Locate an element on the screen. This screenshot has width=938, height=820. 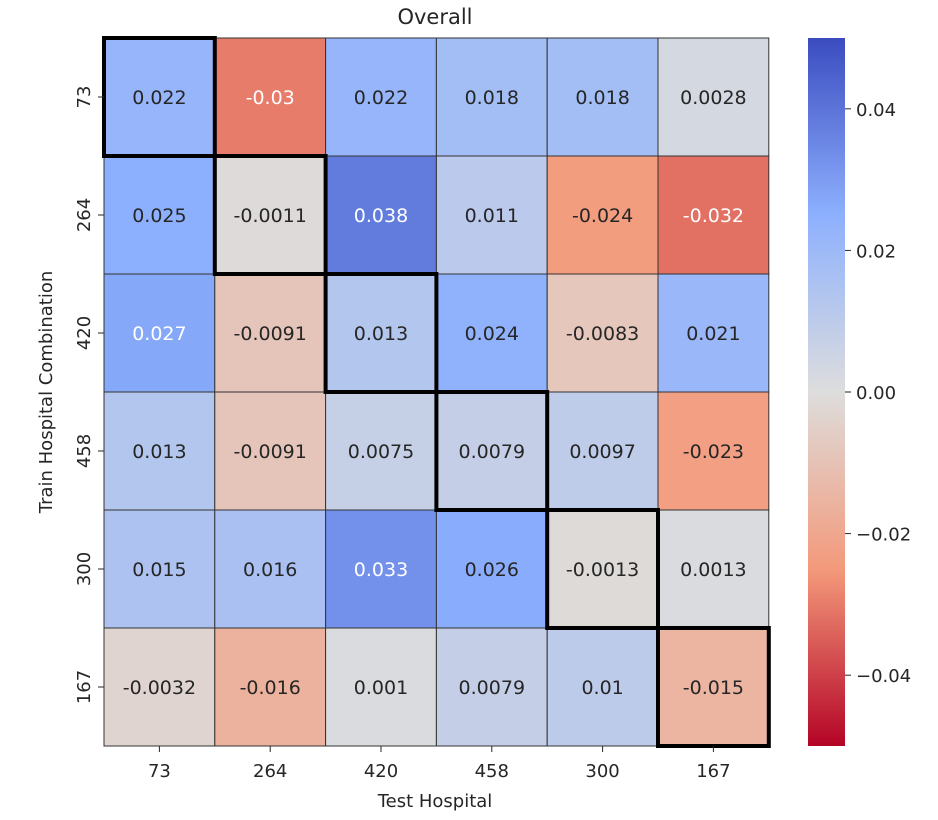
cell-value-label-3-4: 0.0097 is located at coordinates (602, 452).